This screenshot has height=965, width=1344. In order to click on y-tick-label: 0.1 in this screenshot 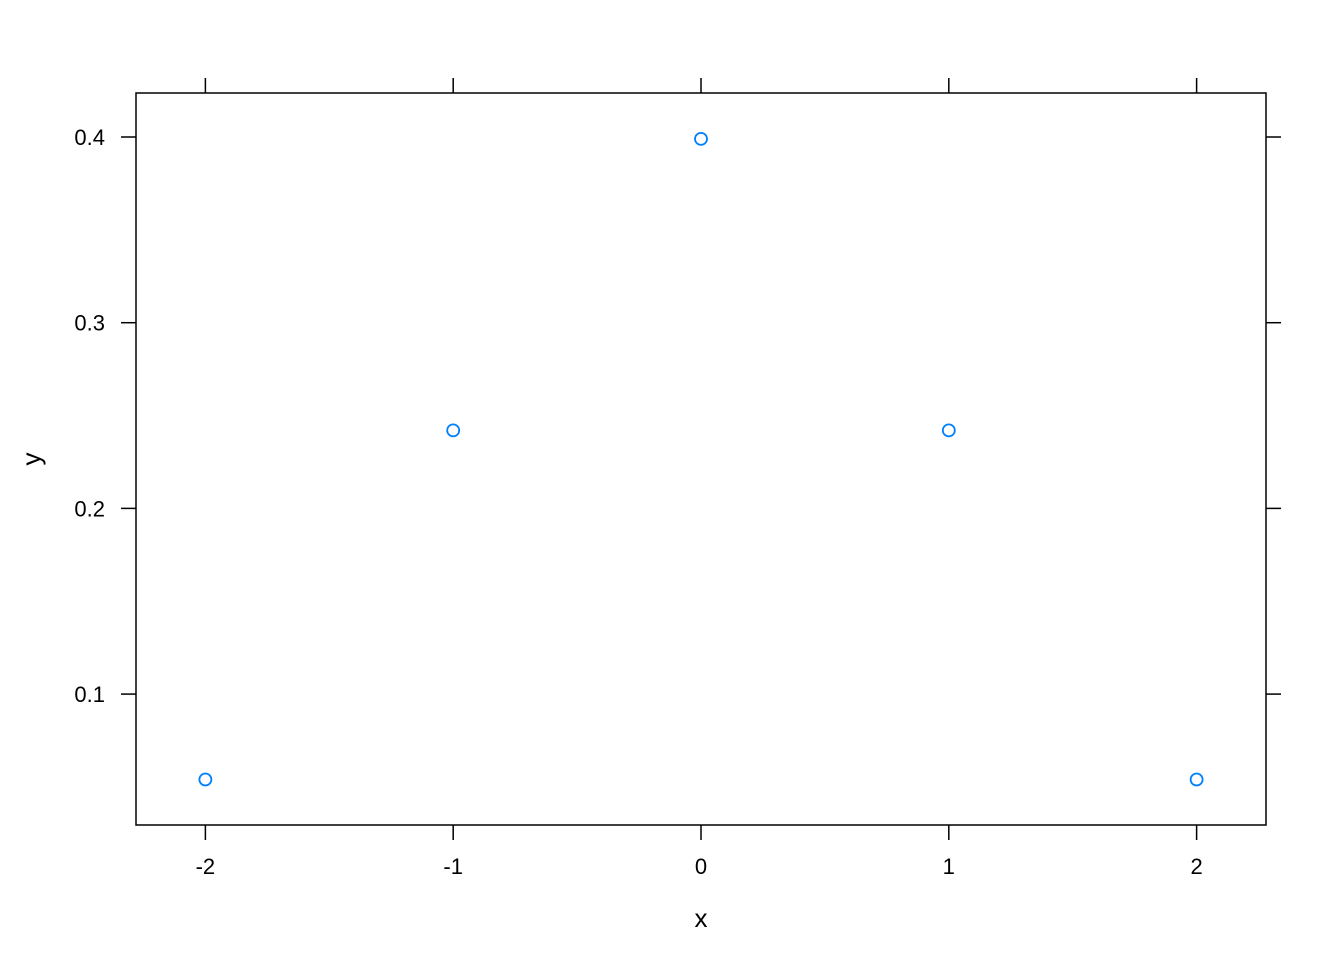, I will do `click(89, 694)`.